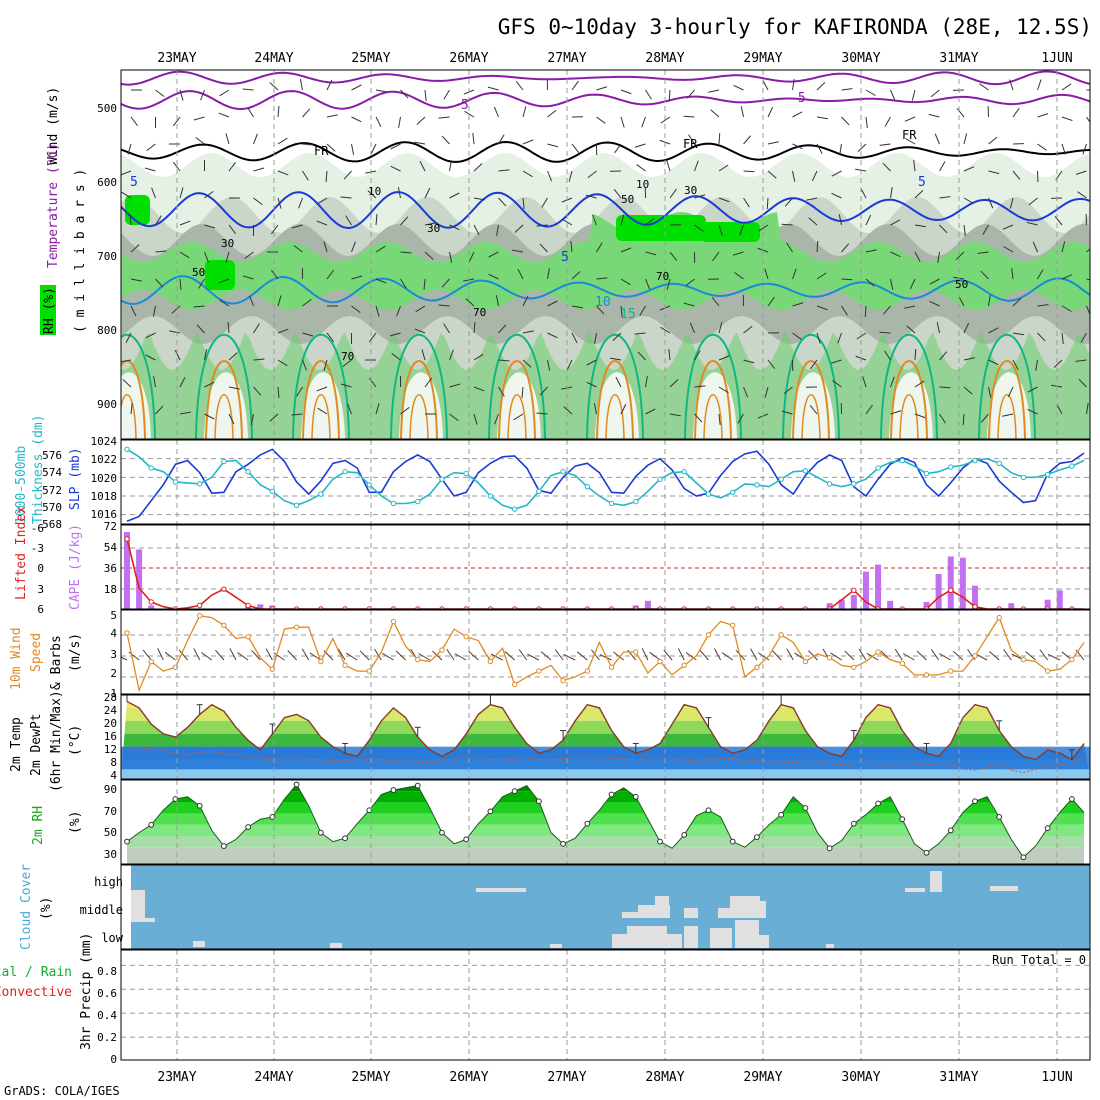  What do you see at coordinates (176, 58) in the screenshot?
I see `date-top-0: 23MAY` at bounding box center [176, 58].